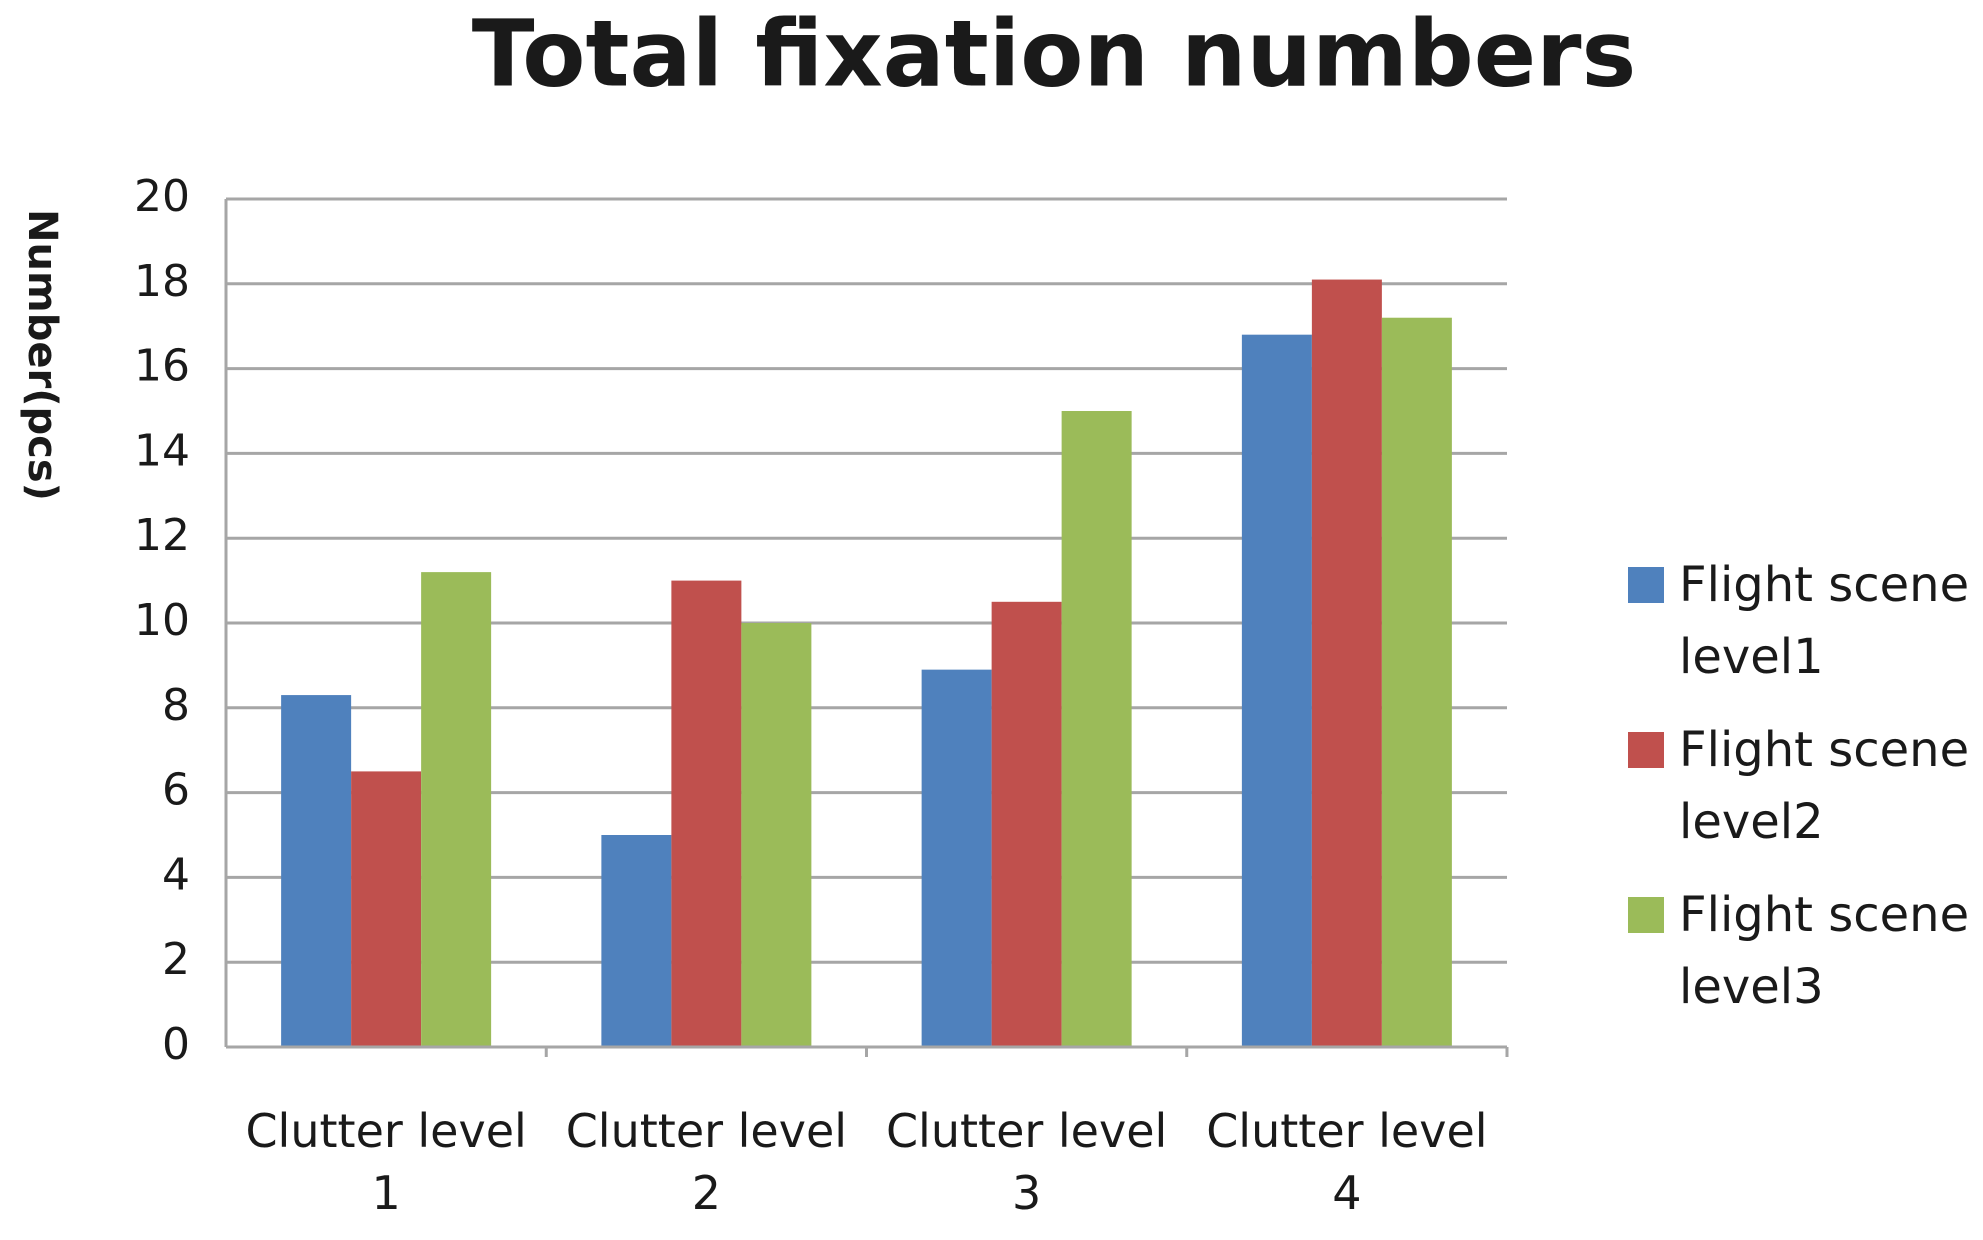 This screenshot has width=1983, height=1240. What do you see at coordinates (162, 366) in the screenshot?
I see `y-tick-label: 16` at bounding box center [162, 366].